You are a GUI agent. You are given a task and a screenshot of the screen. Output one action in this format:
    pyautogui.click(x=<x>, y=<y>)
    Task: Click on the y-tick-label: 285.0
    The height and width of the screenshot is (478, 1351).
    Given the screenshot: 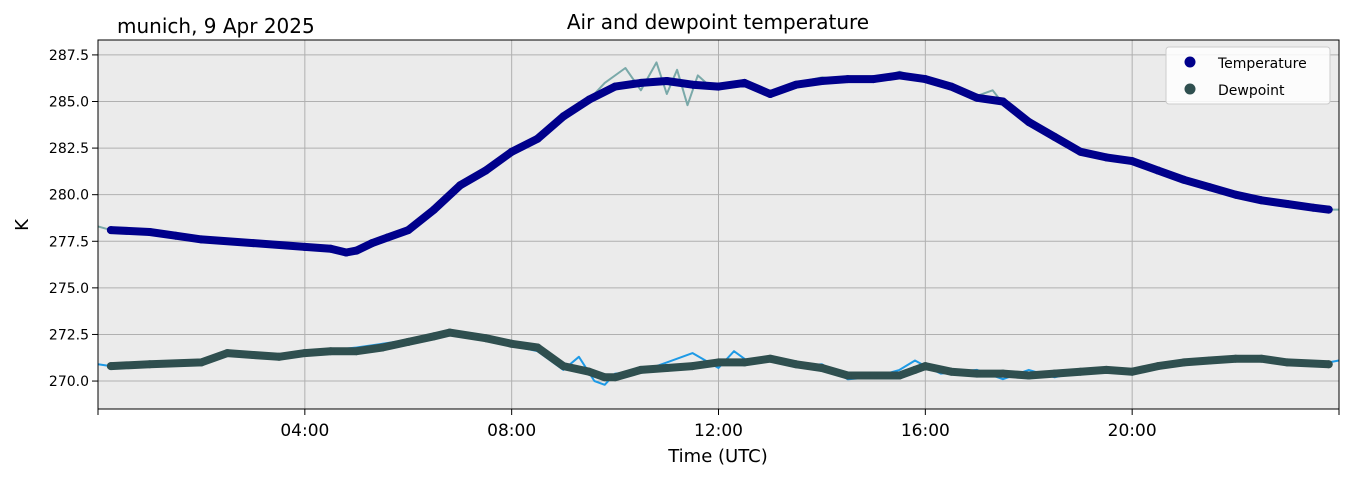 What is the action you would take?
    pyautogui.click(x=69, y=103)
    